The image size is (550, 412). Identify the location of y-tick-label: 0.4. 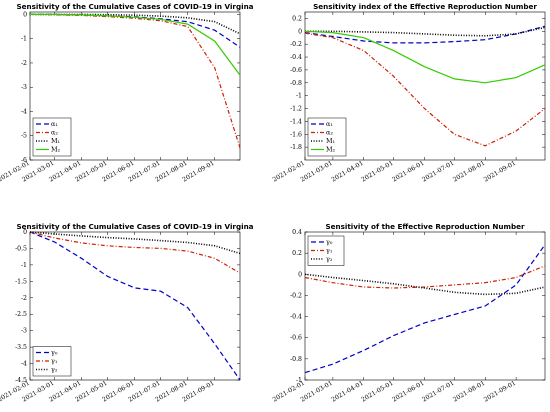
(297, 232).